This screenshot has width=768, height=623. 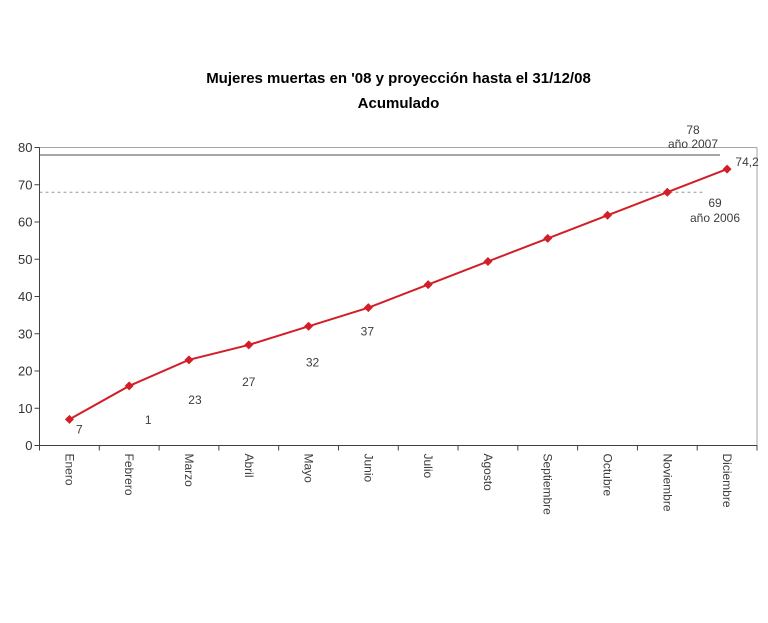 I want to click on x-axis-category-label: Abril, so click(x=249, y=466).